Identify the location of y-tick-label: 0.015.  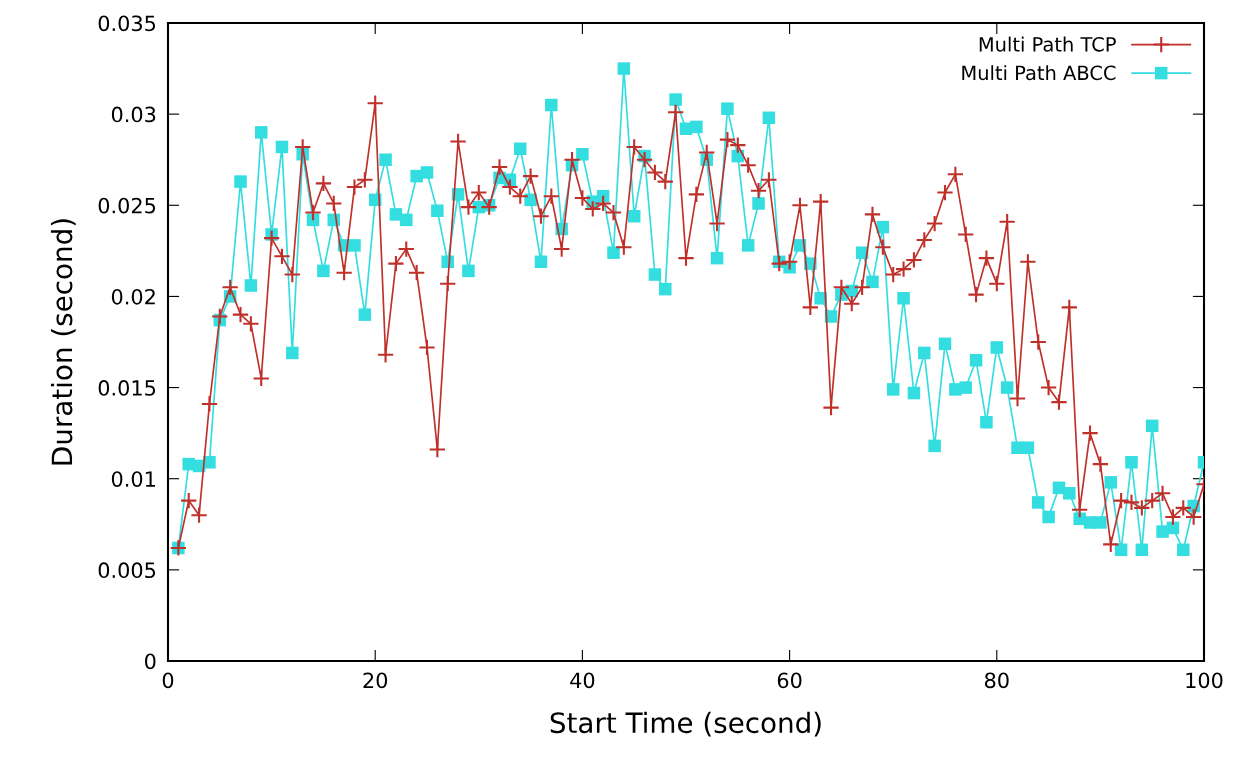
(127, 388).